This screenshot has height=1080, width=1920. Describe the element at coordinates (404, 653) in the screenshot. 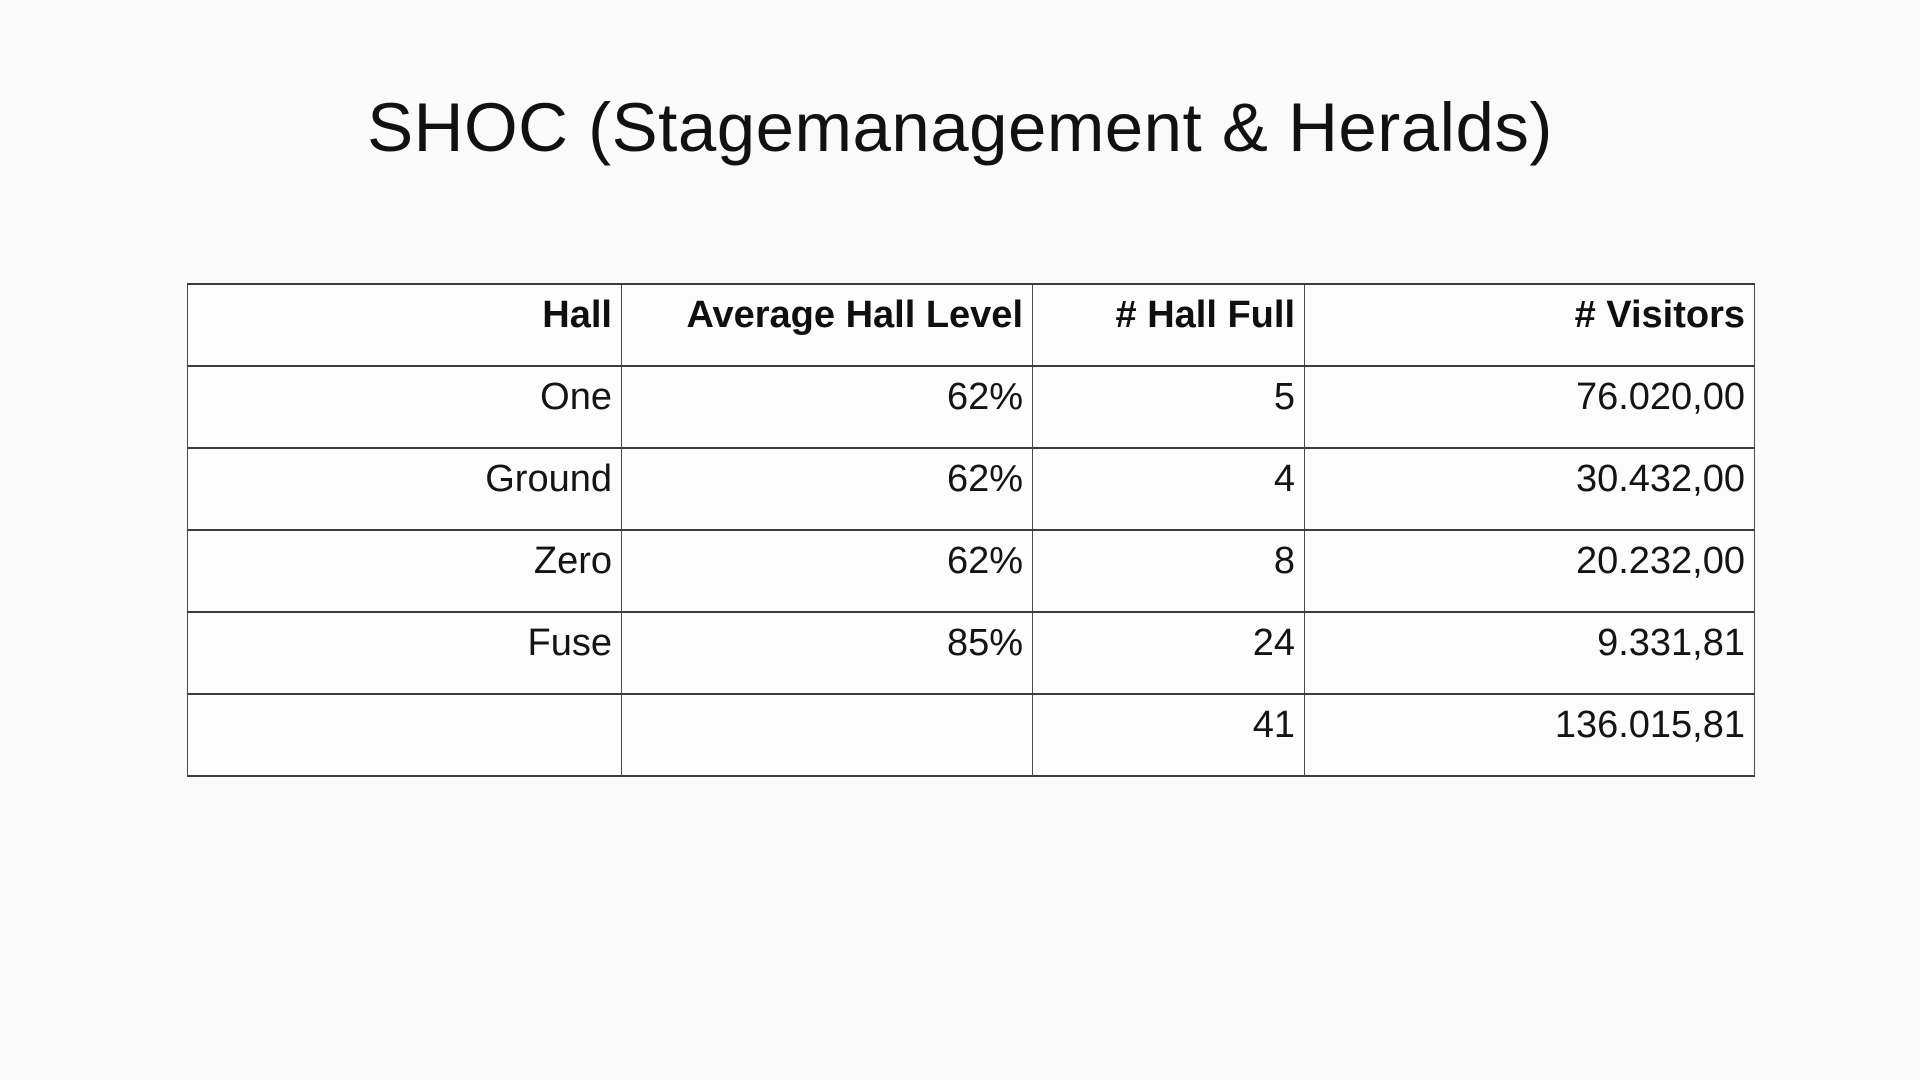

I see `cell-hall: Fuse` at that location.